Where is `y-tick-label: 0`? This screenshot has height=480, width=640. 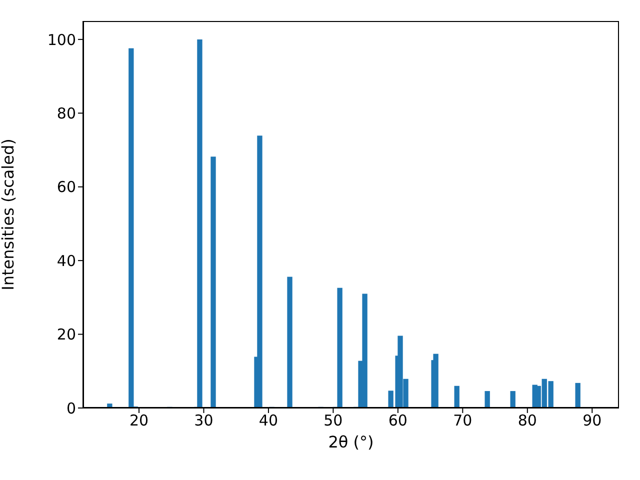 y-tick-label: 0 is located at coordinates (71, 408).